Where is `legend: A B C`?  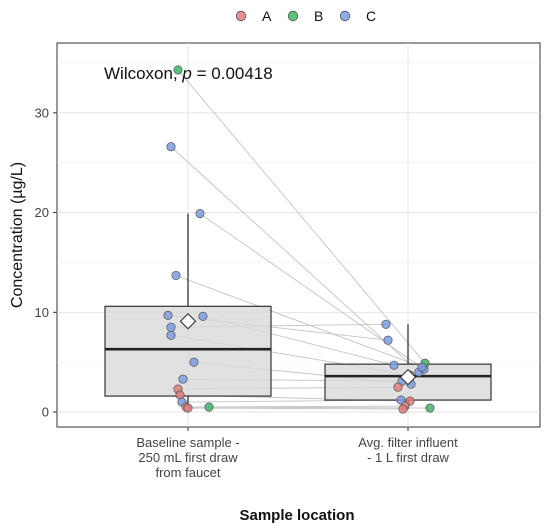 legend: A B C is located at coordinates (305, 16).